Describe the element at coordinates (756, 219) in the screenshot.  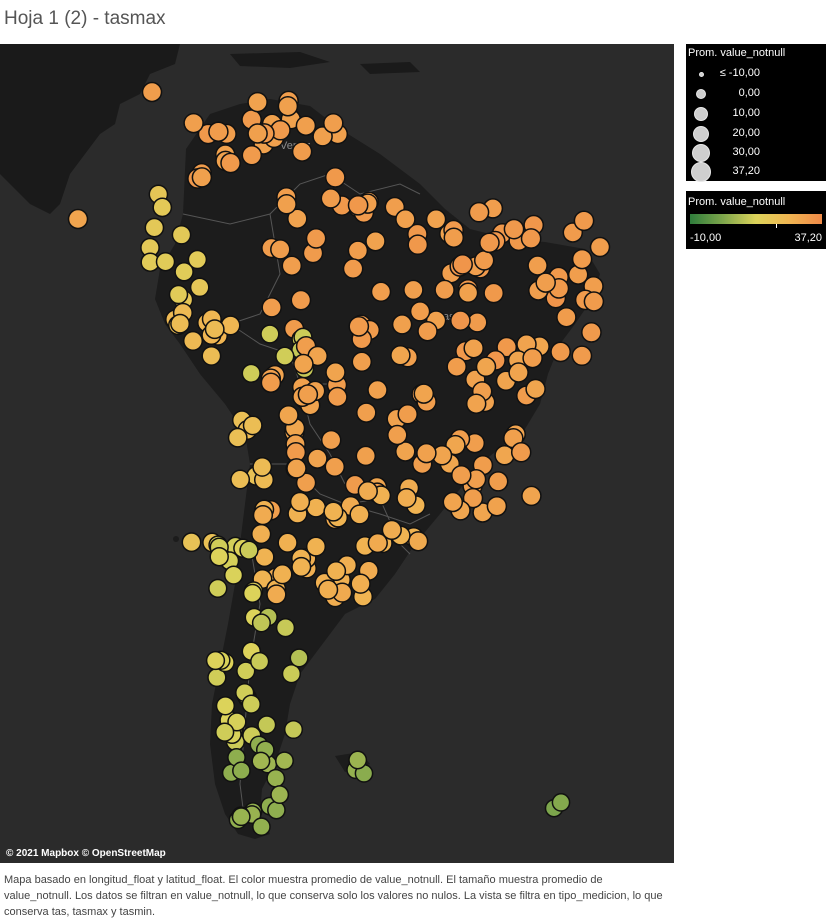
I see `color-legend-gradient` at that location.